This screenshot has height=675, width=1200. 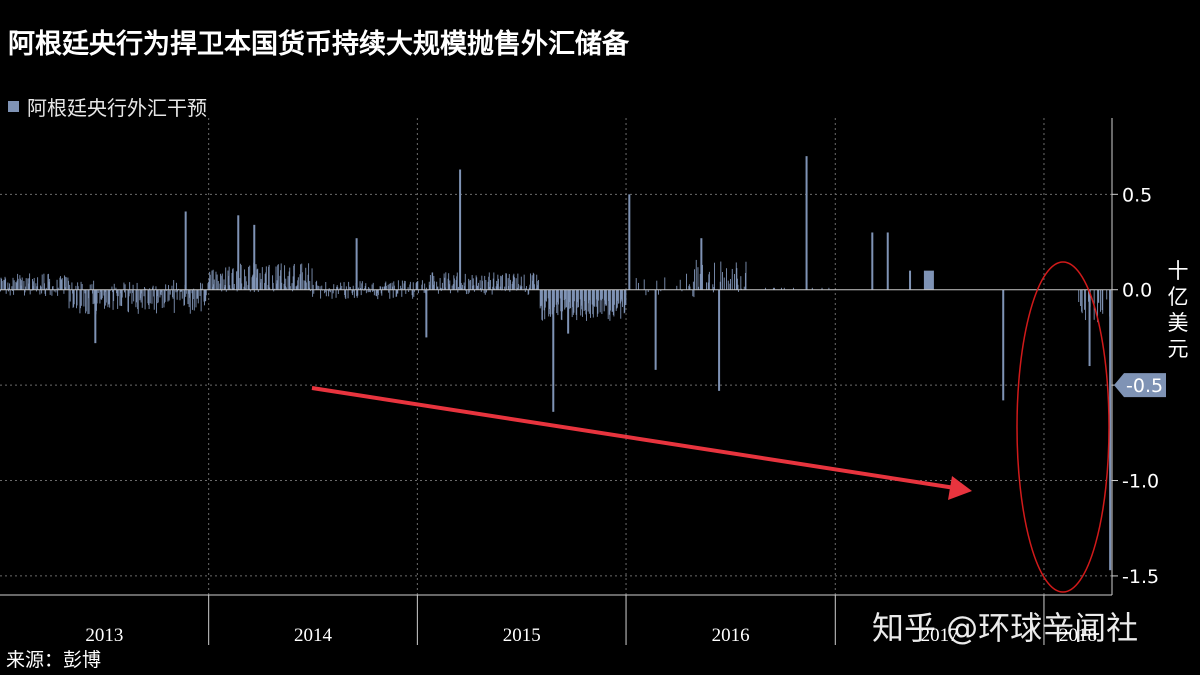 What do you see at coordinates (1063, 427) in the screenshot?
I see `highlight-ellipse` at bounding box center [1063, 427].